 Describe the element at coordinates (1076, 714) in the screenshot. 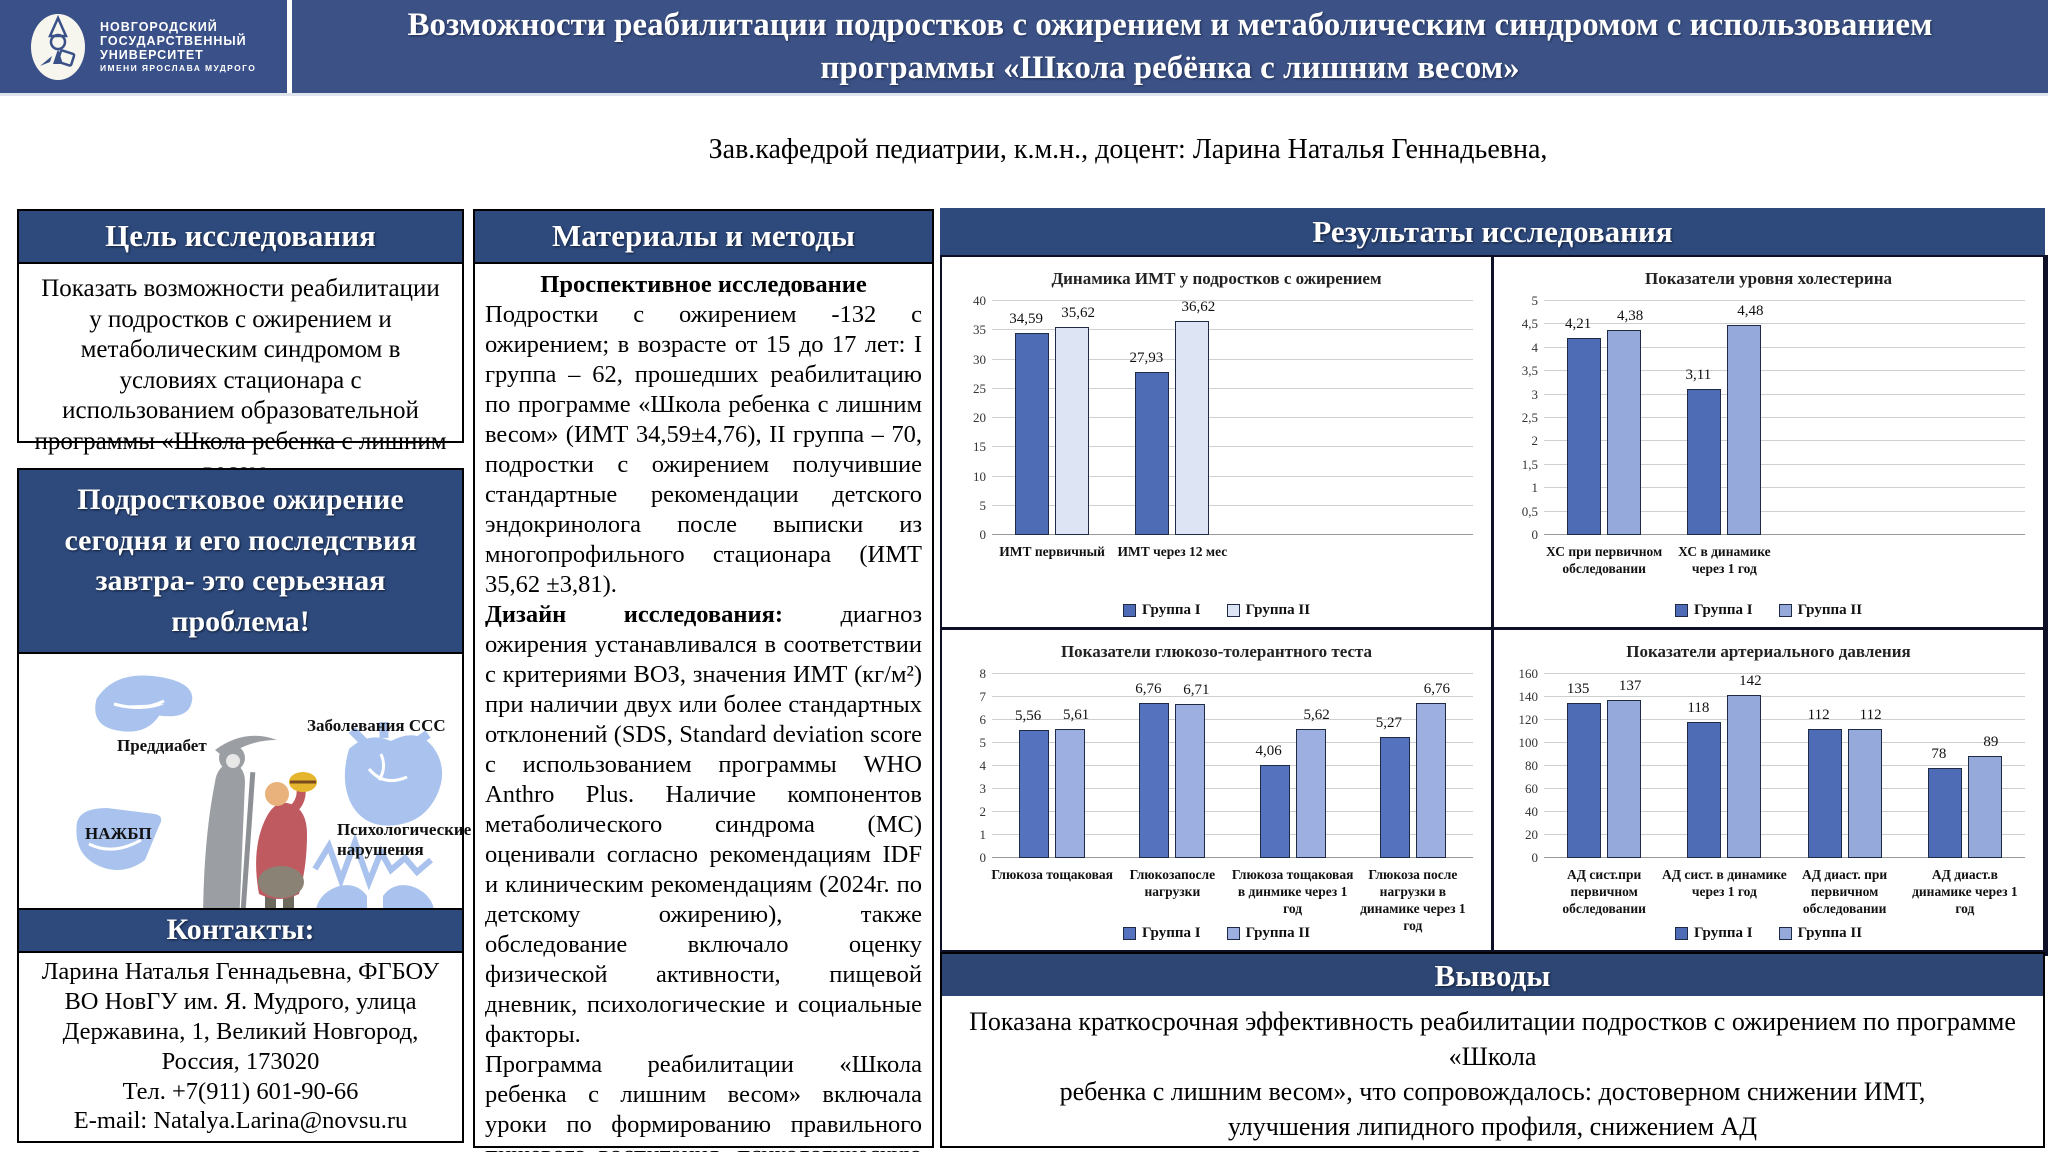

I see `bar-value-label: 5,61` at that location.